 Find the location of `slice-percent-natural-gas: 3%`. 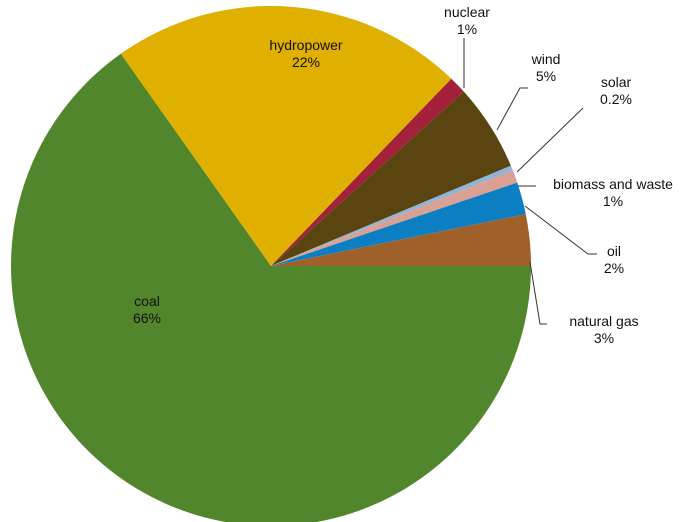

slice-percent-natural-gas: 3% is located at coordinates (604, 338).